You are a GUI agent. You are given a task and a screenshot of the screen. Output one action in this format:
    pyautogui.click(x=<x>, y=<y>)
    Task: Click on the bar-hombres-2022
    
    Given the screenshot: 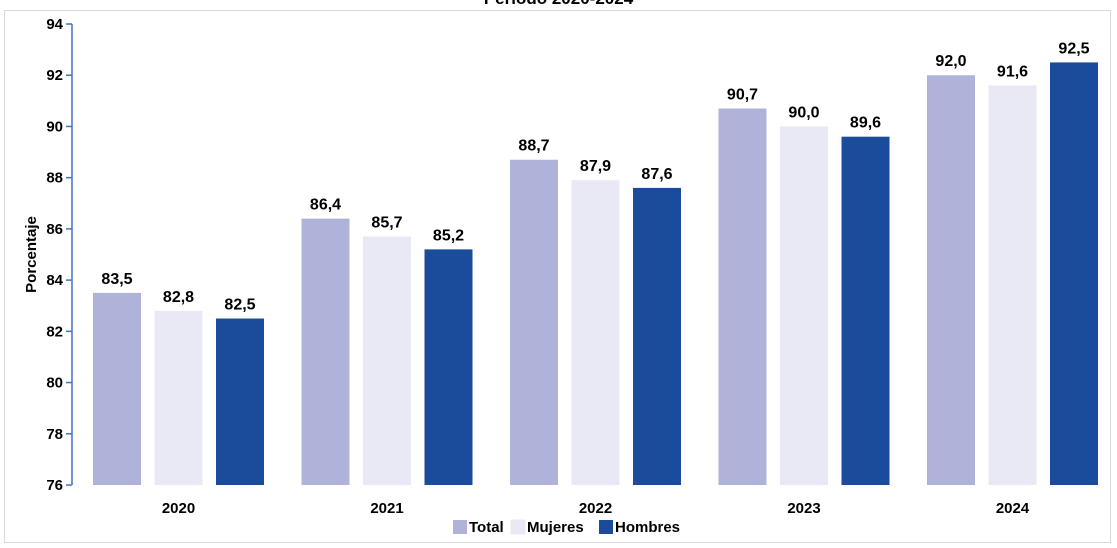 What is the action you would take?
    pyautogui.click(x=657, y=336)
    